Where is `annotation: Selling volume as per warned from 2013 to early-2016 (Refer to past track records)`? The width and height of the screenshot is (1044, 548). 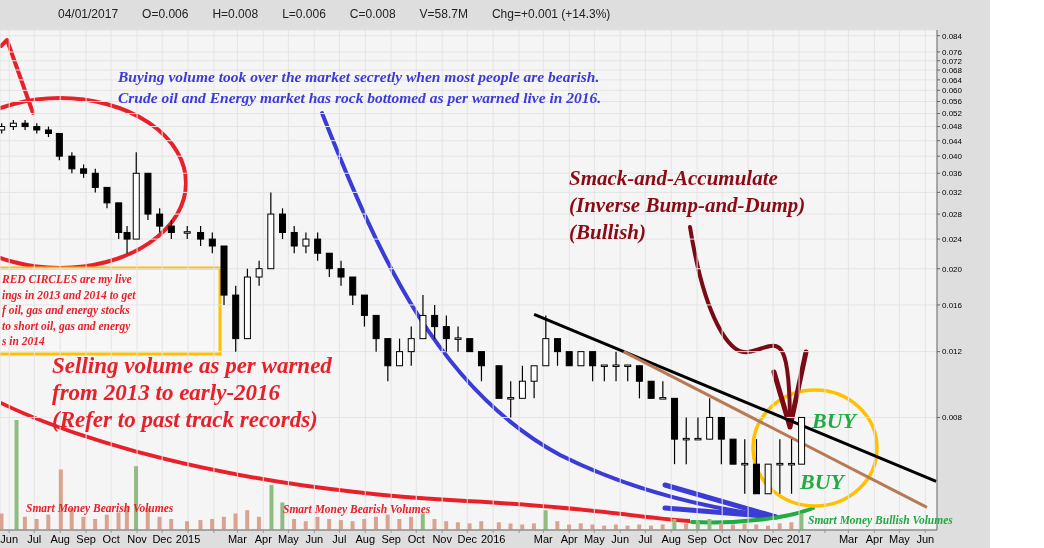 annotation: Selling volume as per warned from 2013 to early-2016 (Refer to past track records) is located at coordinates (192, 392).